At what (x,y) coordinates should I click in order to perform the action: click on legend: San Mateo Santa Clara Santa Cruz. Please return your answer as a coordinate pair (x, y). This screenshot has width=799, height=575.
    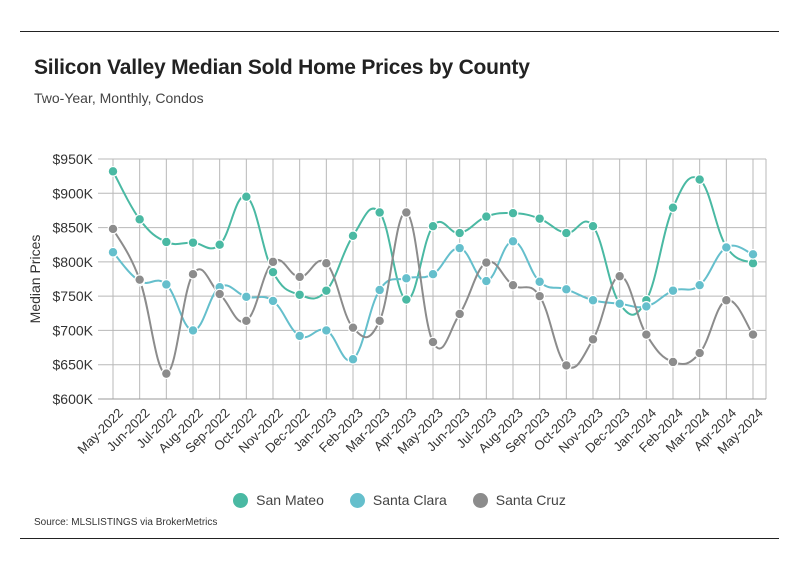
    Looking at the image, I should click on (399, 500).